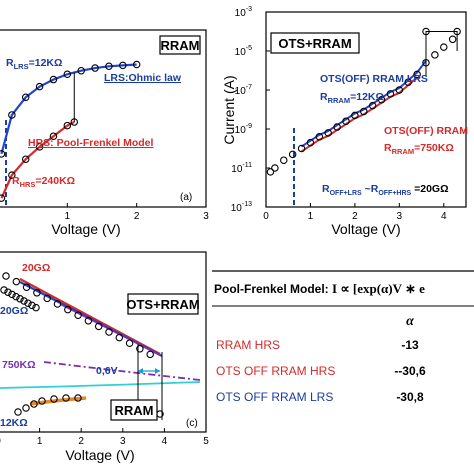 This screenshot has width=474, height=474. What do you see at coordinates (165, 441) in the screenshot?
I see `panel-c-x-tick-label: 4` at bounding box center [165, 441].